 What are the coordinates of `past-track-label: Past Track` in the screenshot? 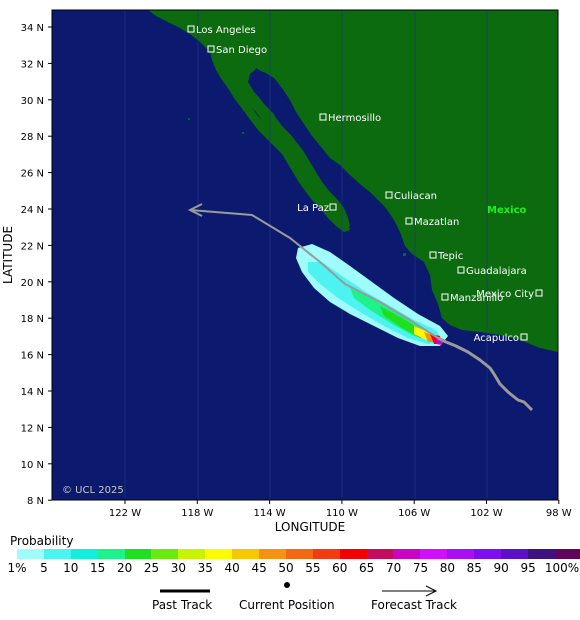 It's located at (182, 605).